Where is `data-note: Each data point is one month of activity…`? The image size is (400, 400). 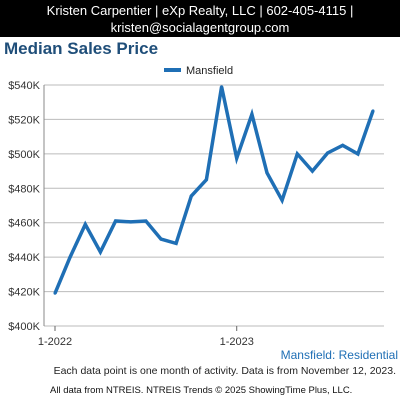
data-note: Each data point is one month of activity… is located at coordinates (224, 371).